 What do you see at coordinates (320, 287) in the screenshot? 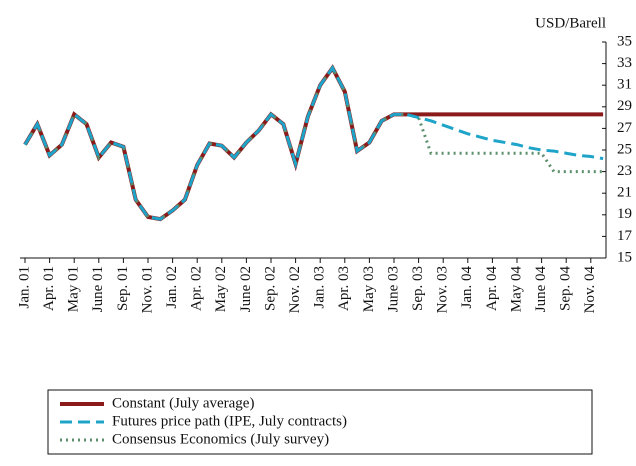
I see `x-tick-label: Jan. 03` at bounding box center [320, 287].